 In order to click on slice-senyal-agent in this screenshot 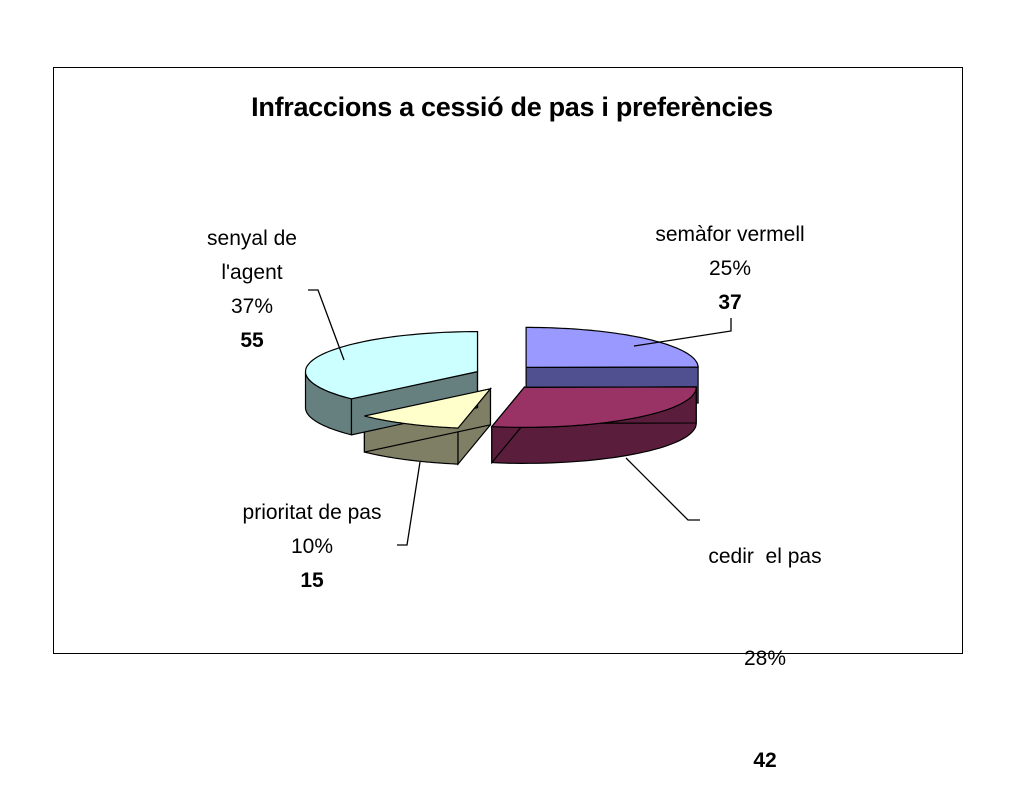, I will do `click(391, 365)`.